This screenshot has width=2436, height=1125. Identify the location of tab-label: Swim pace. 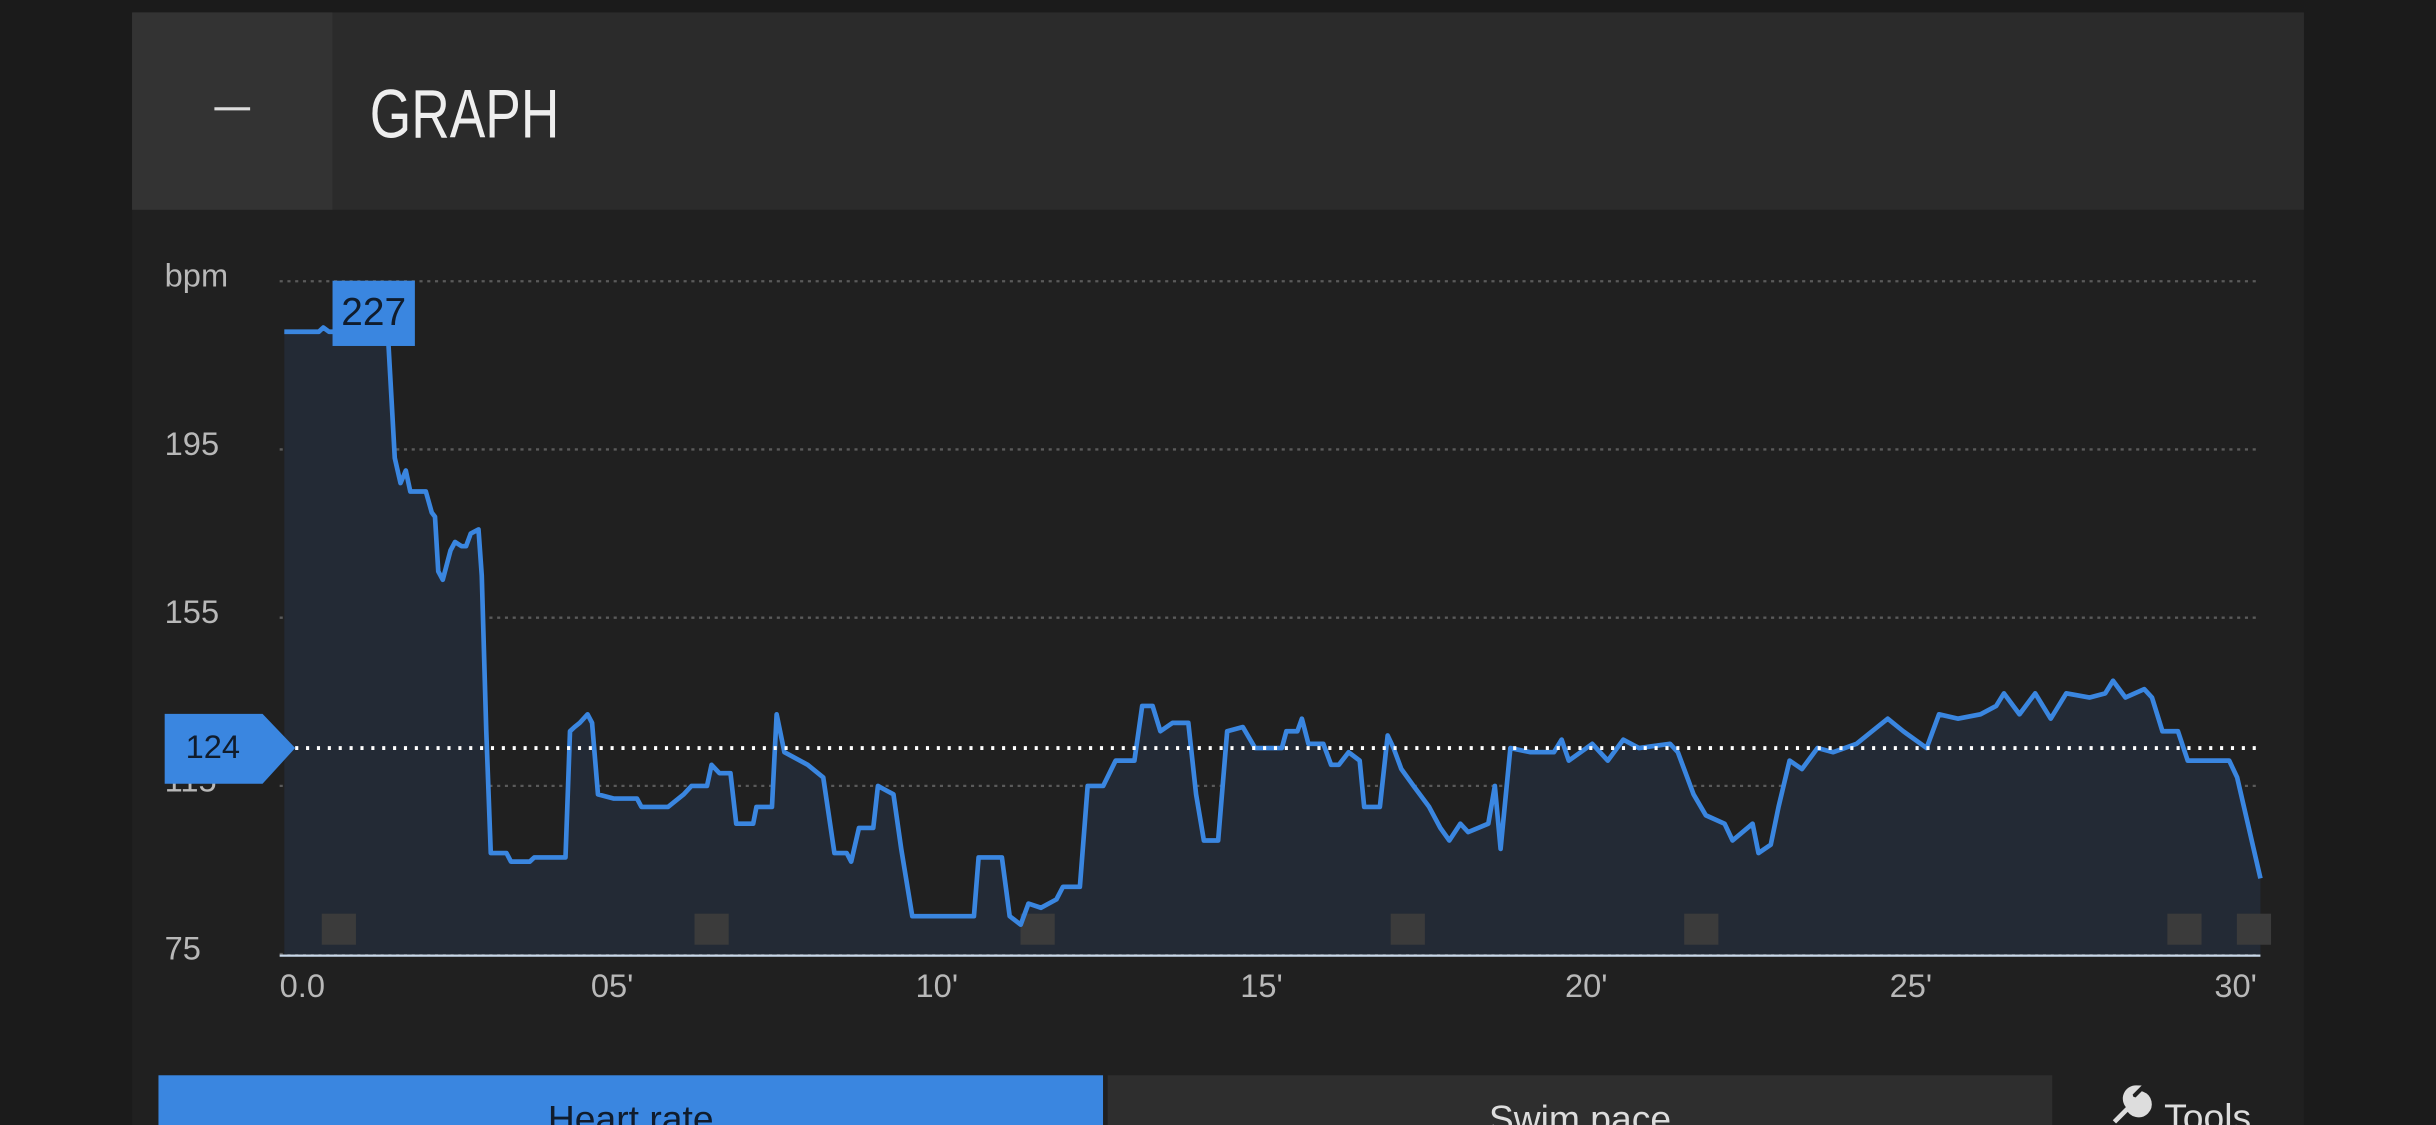
(1580, 1111).